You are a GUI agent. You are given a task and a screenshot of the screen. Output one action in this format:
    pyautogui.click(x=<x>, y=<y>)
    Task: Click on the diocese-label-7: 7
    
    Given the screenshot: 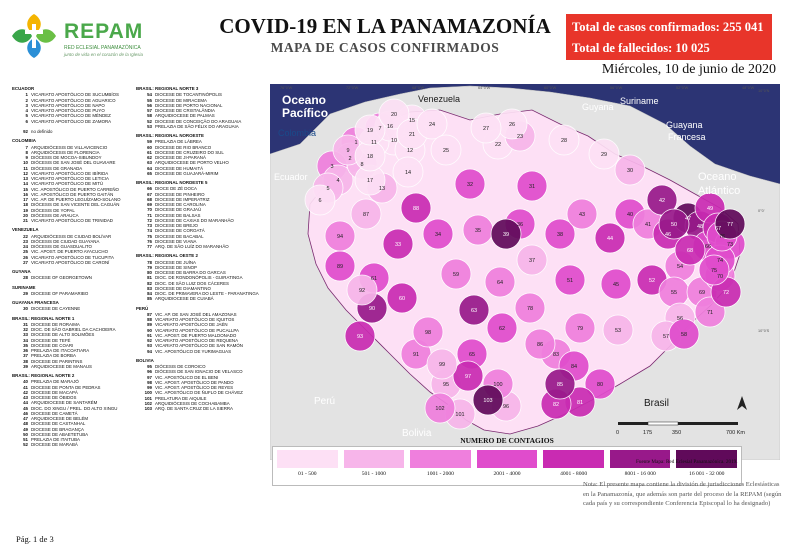 What is the action you would take?
    pyautogui.click(x=379, y=129)
    